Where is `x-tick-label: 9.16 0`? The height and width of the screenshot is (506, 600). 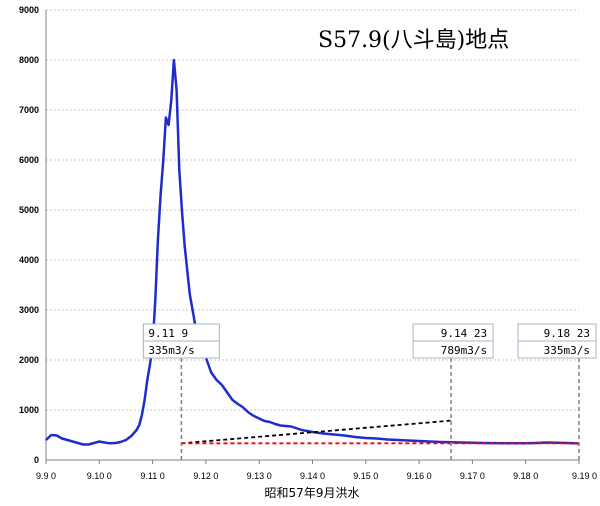 x-tick-label: 9.16 0 is located at coordinates (419, 476).